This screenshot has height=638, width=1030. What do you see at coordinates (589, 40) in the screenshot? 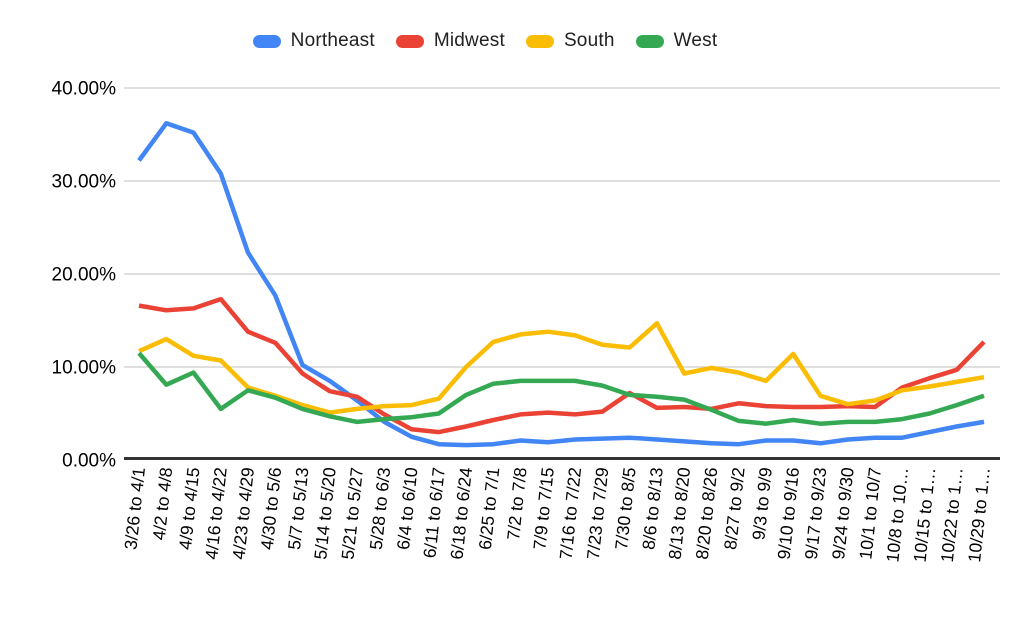
I see `legend-label-south: South` at bounding box center [589, 40].